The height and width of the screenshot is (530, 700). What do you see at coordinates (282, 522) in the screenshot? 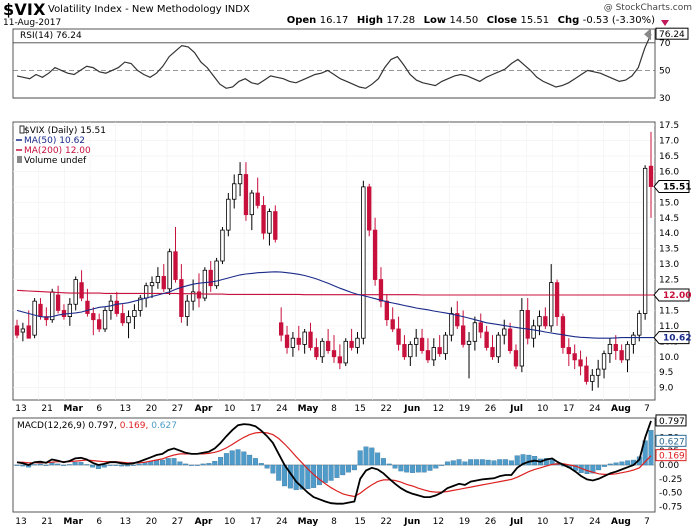
I see `macd-x-axis-label: 24` at bounding box center [282, 522].